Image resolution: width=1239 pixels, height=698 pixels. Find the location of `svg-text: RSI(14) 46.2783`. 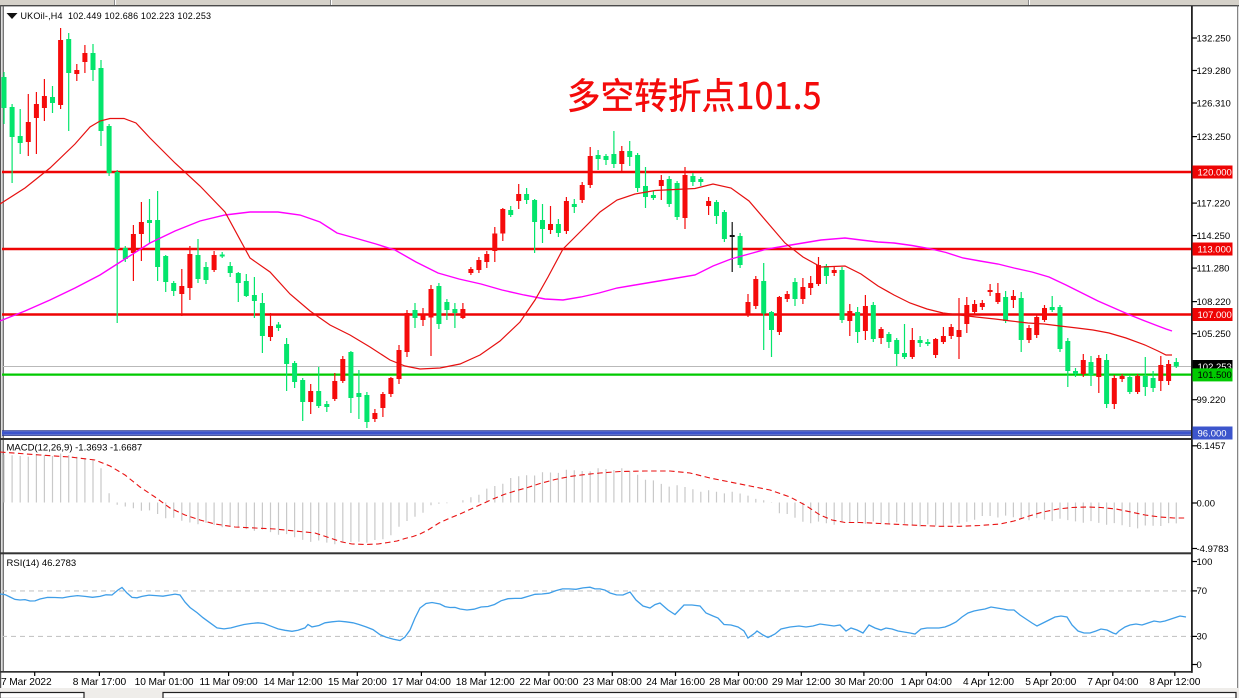

svg-text: RSI(14) 46.2783 is located at coordinates (42, 563).